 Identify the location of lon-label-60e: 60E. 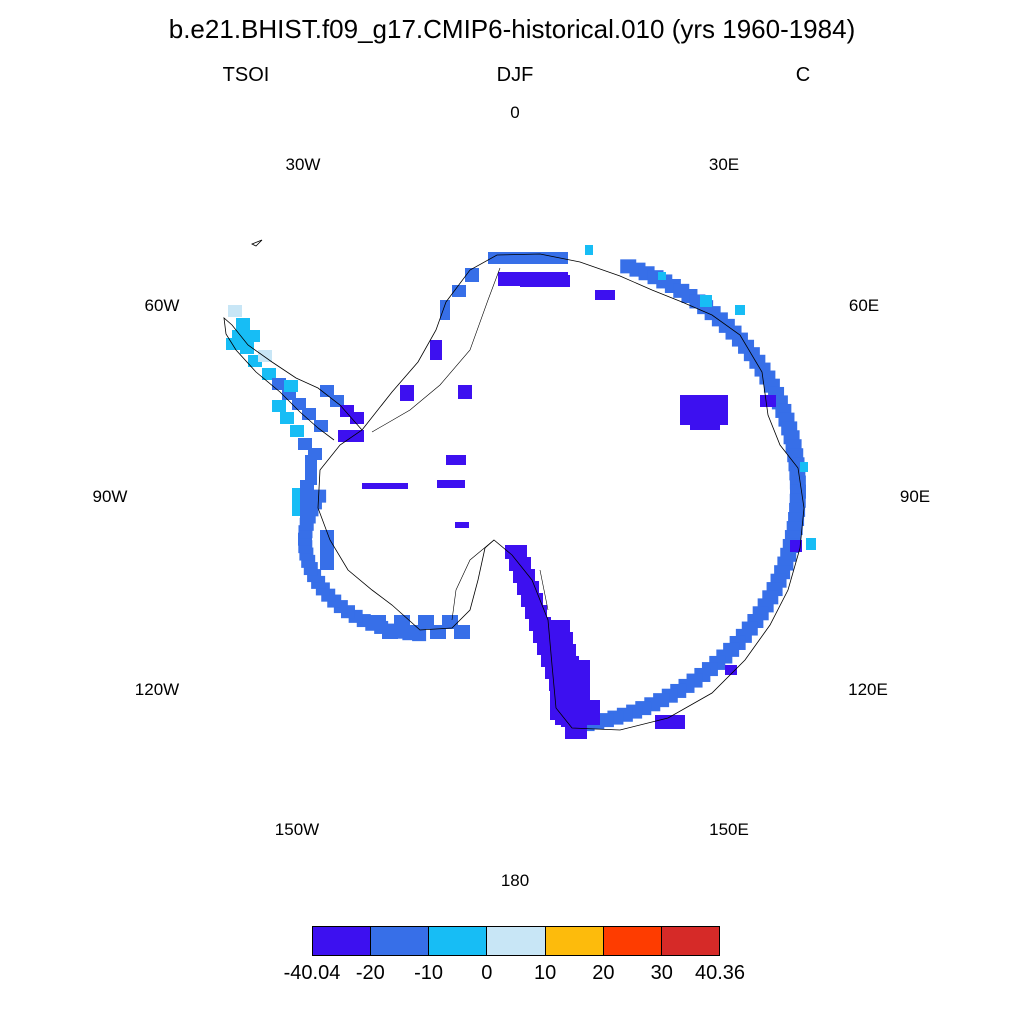
(864, 305).